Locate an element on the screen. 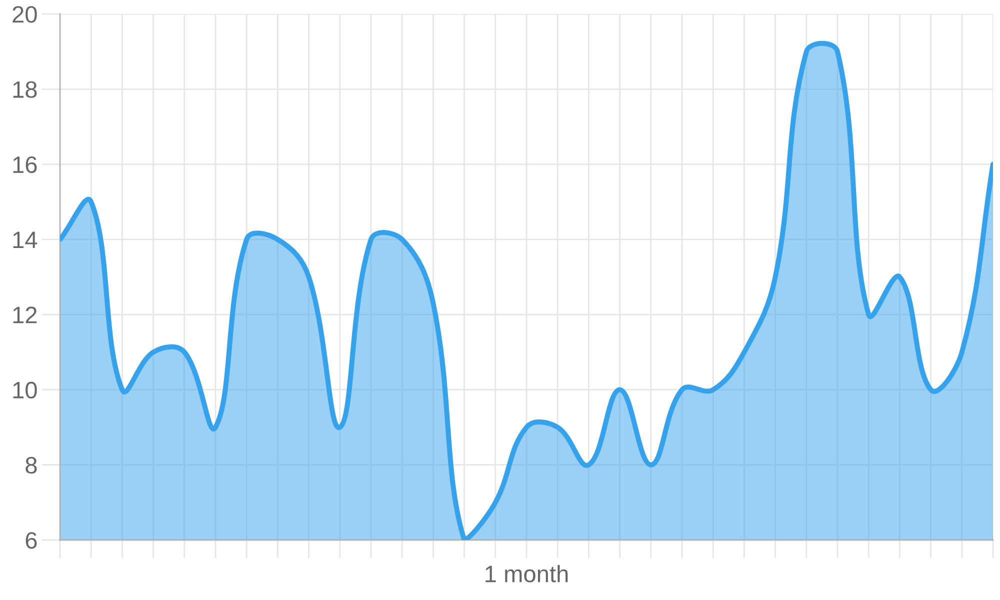 Image resolution: width=1000 pixels, height=600 pixels. y-tick-label: 12 is located at coordinates (25, 315).